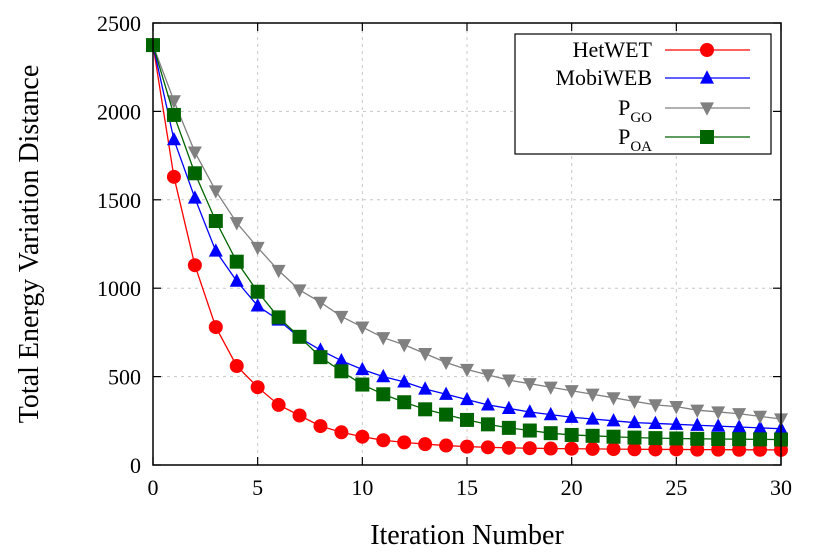  Describe the element at coordinates (153, 487) in the screenshot. I see `x-tick-label: 0` at that location.